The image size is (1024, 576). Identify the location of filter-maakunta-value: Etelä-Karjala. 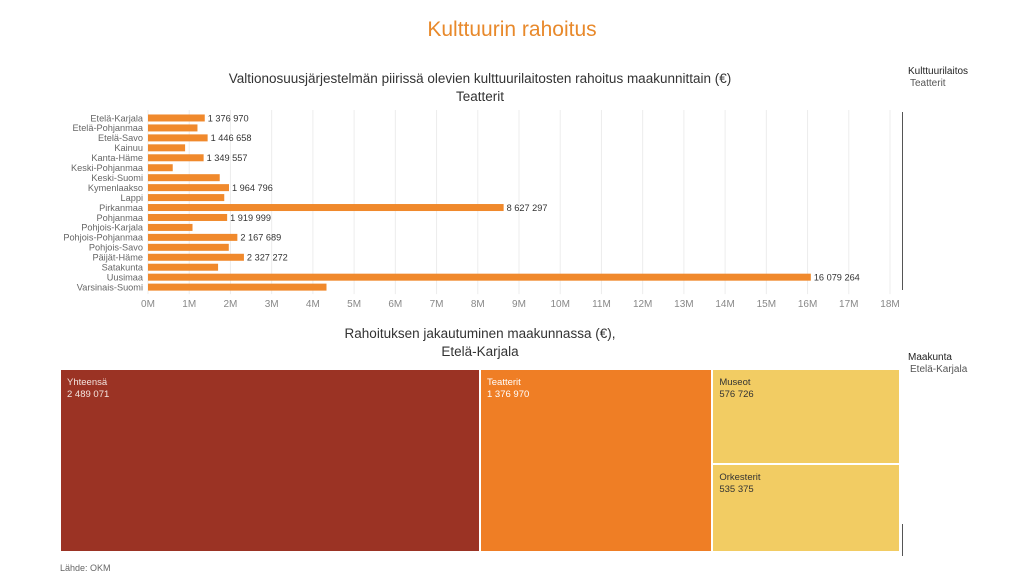
(939, 369).